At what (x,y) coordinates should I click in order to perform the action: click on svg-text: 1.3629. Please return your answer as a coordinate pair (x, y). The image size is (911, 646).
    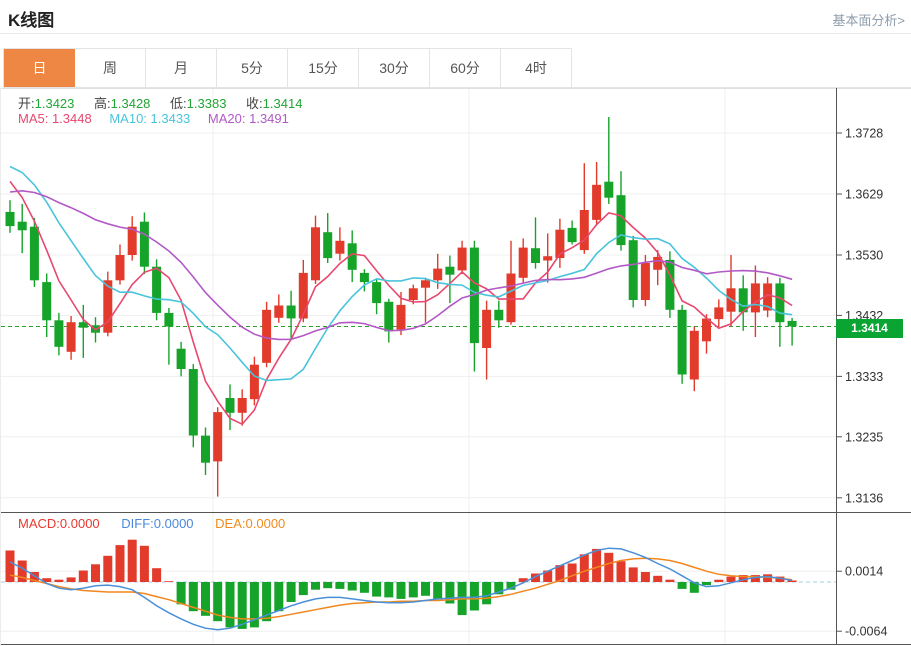
    Looking at the image, I should click on (864, 195).